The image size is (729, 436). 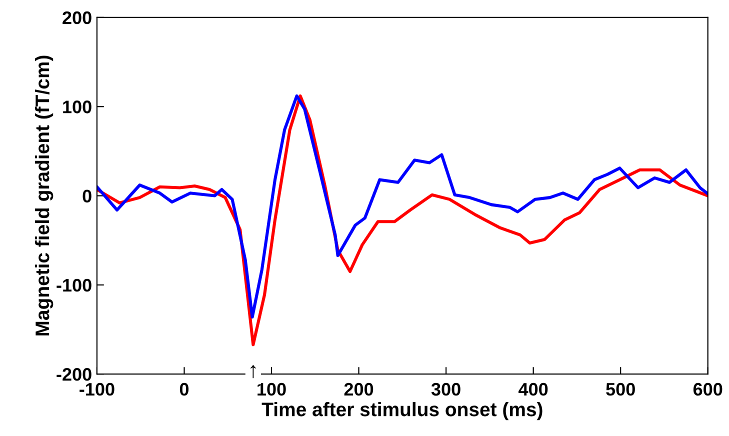 What do you see at coordinates (620, 389) in the screenshot?
I see `x-tick-label: 500` at bounding box center [620, 389].